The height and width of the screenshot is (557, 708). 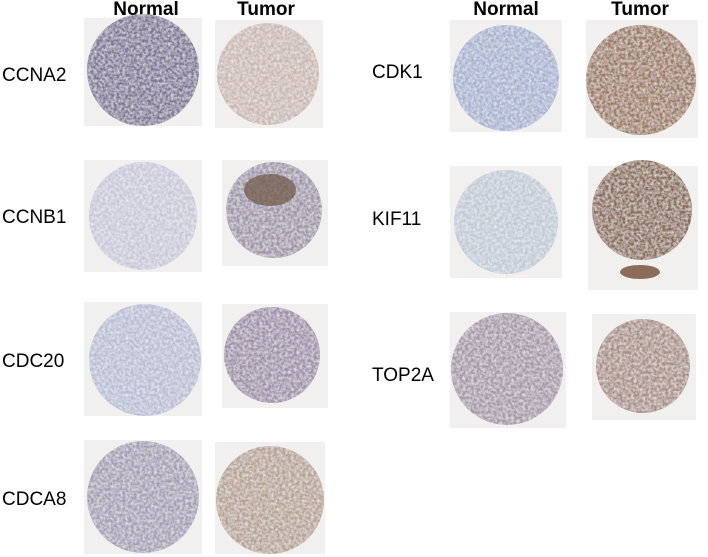 What do you see at coordinates (270, 190) in the screenshot?
I see `stain` at bounding box center [270, 190].